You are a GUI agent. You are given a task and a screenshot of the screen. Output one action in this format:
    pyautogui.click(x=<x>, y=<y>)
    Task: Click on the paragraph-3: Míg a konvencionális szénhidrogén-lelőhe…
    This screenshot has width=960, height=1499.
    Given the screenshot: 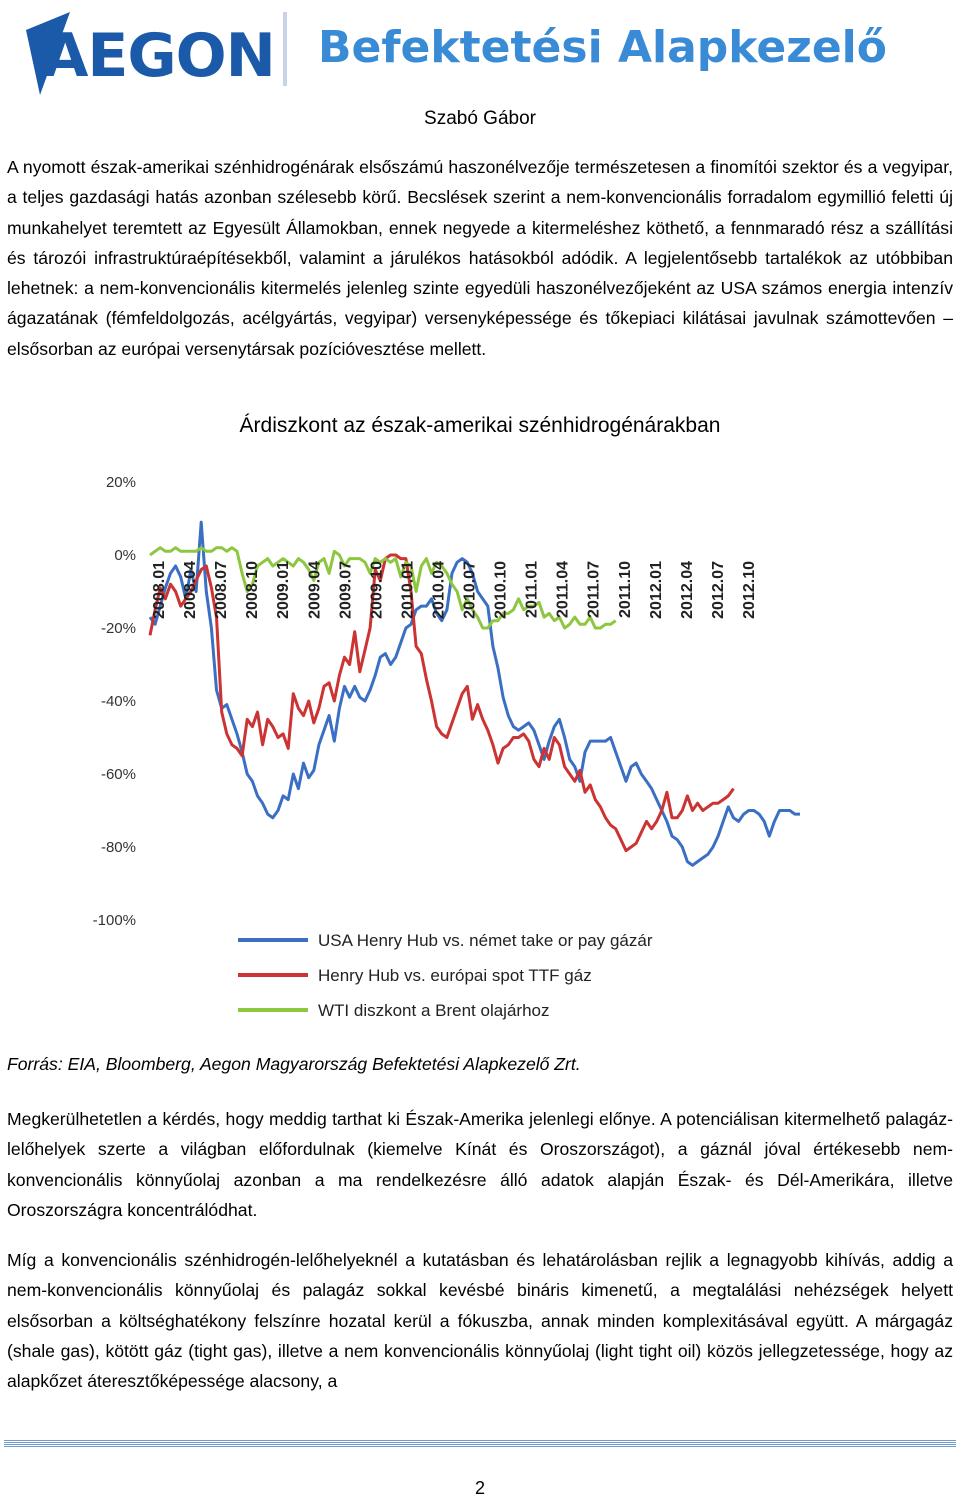 What is the action you would take?
    pyautogui.click(x=480, y=1321)
    